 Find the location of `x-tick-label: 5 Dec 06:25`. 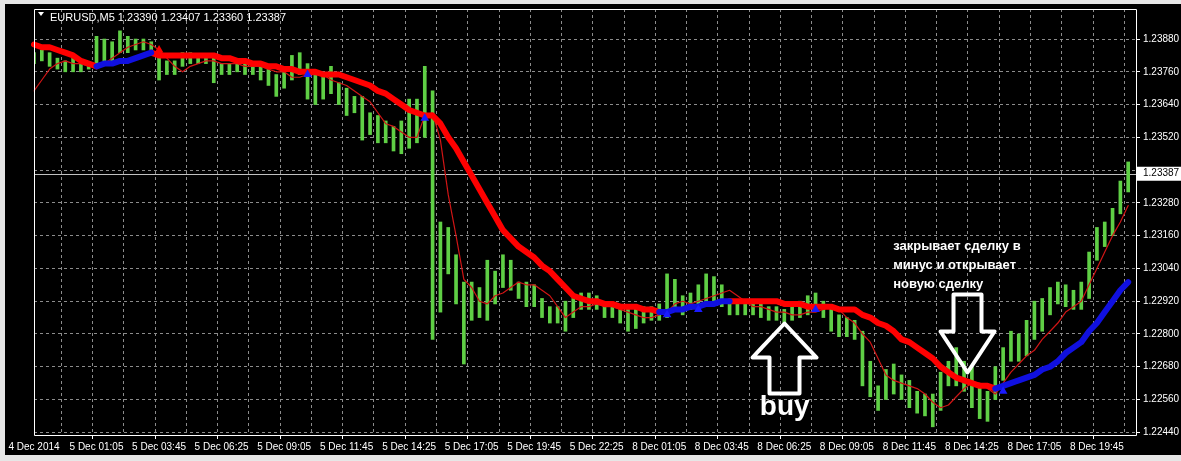

x-tick-label: 5 Dec 06:25 is located at coordinates (221, 446).